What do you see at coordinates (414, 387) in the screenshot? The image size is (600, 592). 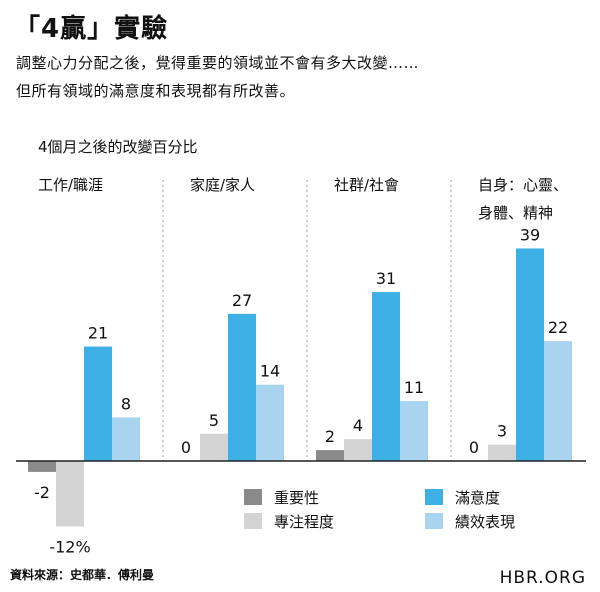 I see `data-label: 11` at bounding box center [414, 387].